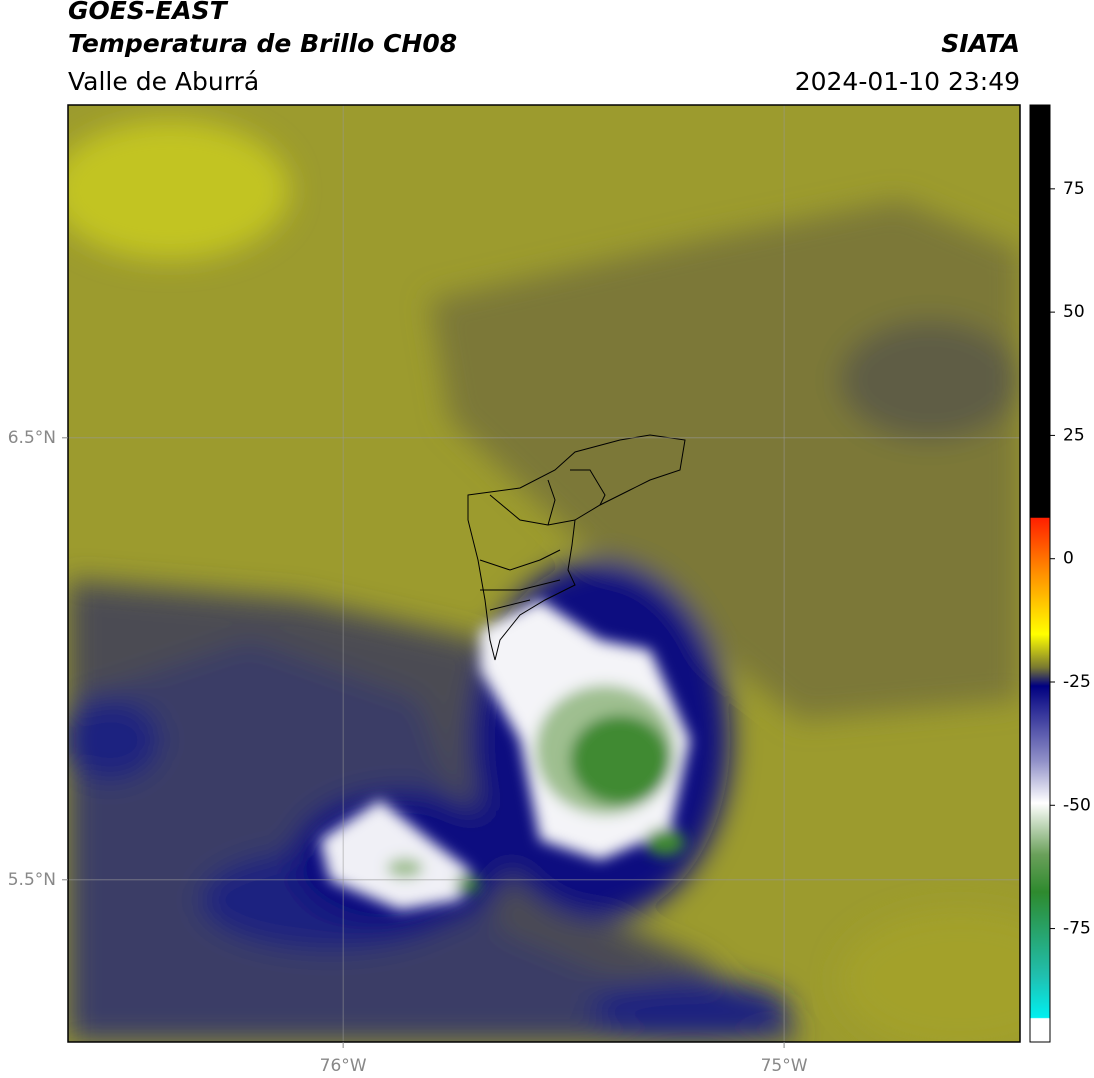  Describe the element at coordinates (262, 43) in the screenshot. I see `subtitle: Temperatura de Brillo CH08` at that location.